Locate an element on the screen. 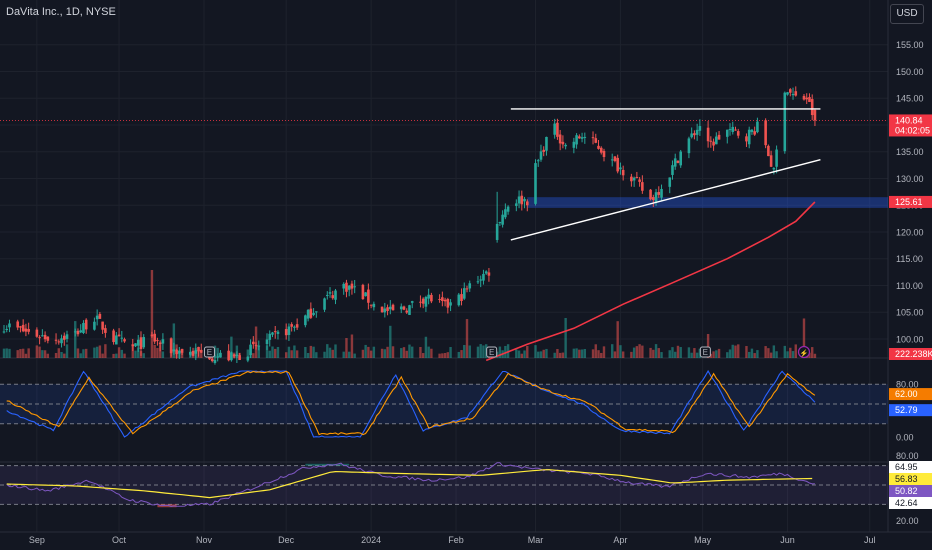  time-tick-label: Sep is located at coordinates (37, 540).